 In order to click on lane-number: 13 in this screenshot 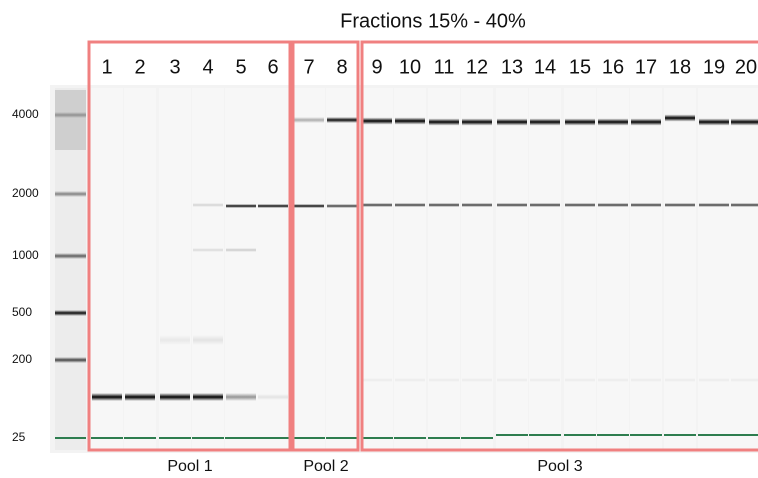, I will do `click(512, 67)`.